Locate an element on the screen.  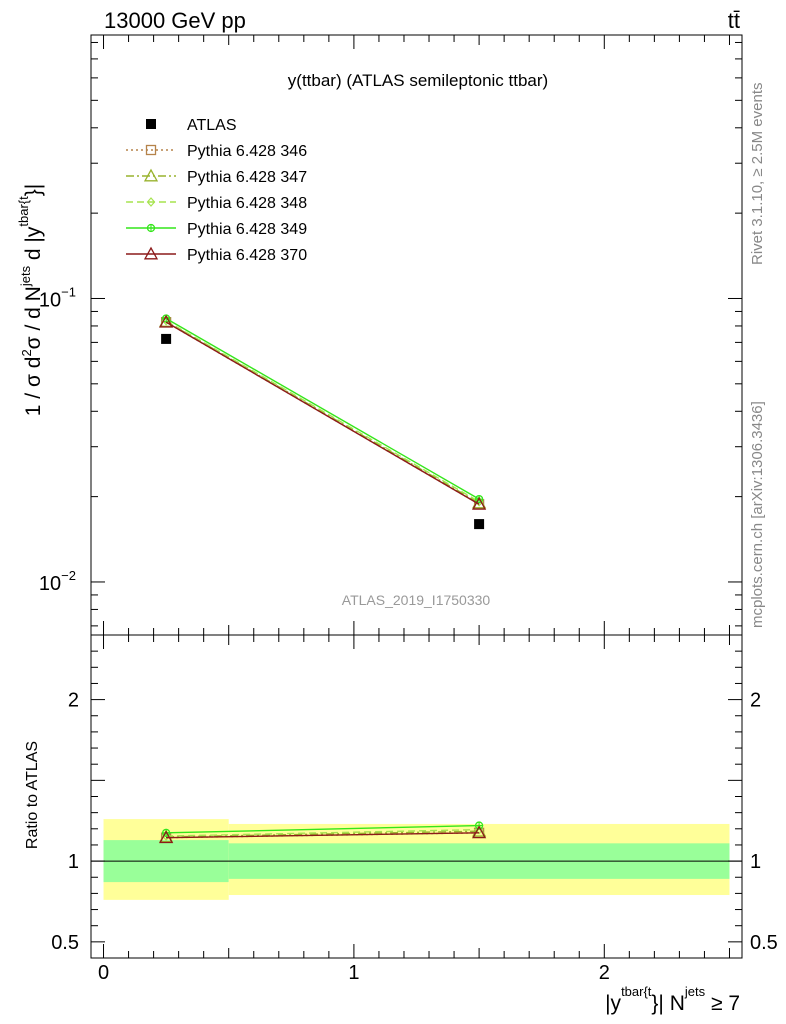
ratio-y-tick-label-right-2: 0.5 is located at coordinates (764, 943).